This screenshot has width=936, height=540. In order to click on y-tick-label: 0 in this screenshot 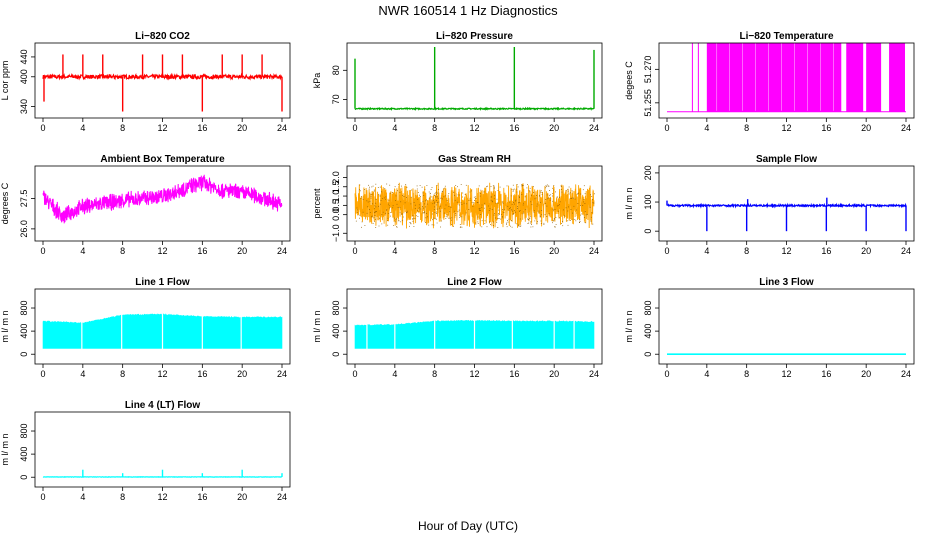, I will do `click(336, 354)`.